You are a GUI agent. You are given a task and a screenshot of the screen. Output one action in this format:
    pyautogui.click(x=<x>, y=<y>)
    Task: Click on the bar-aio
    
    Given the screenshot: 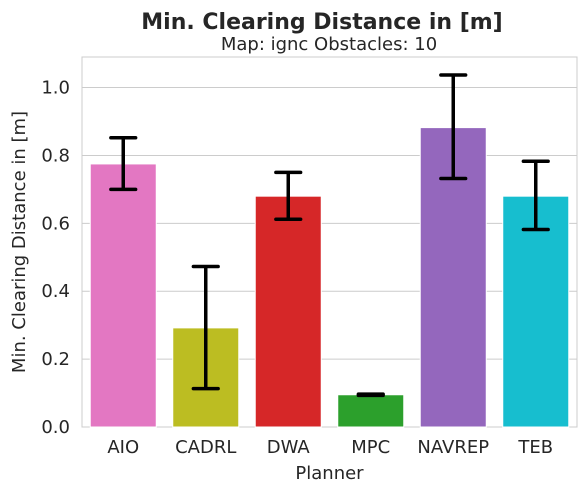 What is the action you would take?
    pyautogui.click(x=123, y=295)
    